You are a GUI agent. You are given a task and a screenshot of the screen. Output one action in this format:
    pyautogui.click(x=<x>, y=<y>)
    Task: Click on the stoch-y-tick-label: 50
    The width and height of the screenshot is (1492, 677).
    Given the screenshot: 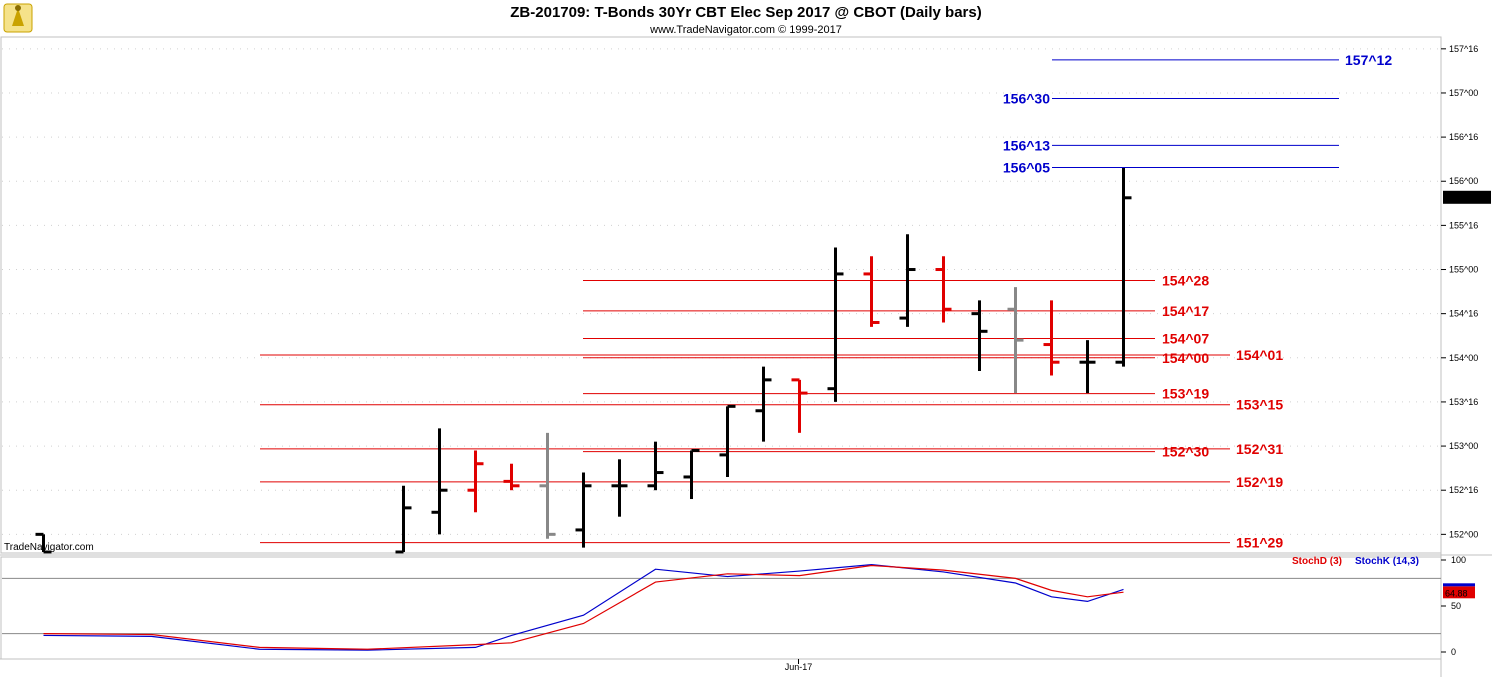 What is the action you would take?
    pyautogui.click(x=1456, y=606)
    